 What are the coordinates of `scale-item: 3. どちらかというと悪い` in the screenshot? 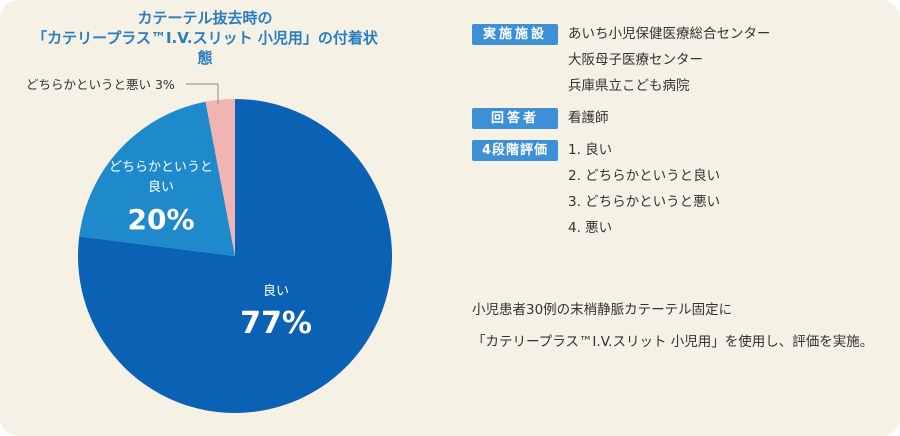 It's located at (644, 202).